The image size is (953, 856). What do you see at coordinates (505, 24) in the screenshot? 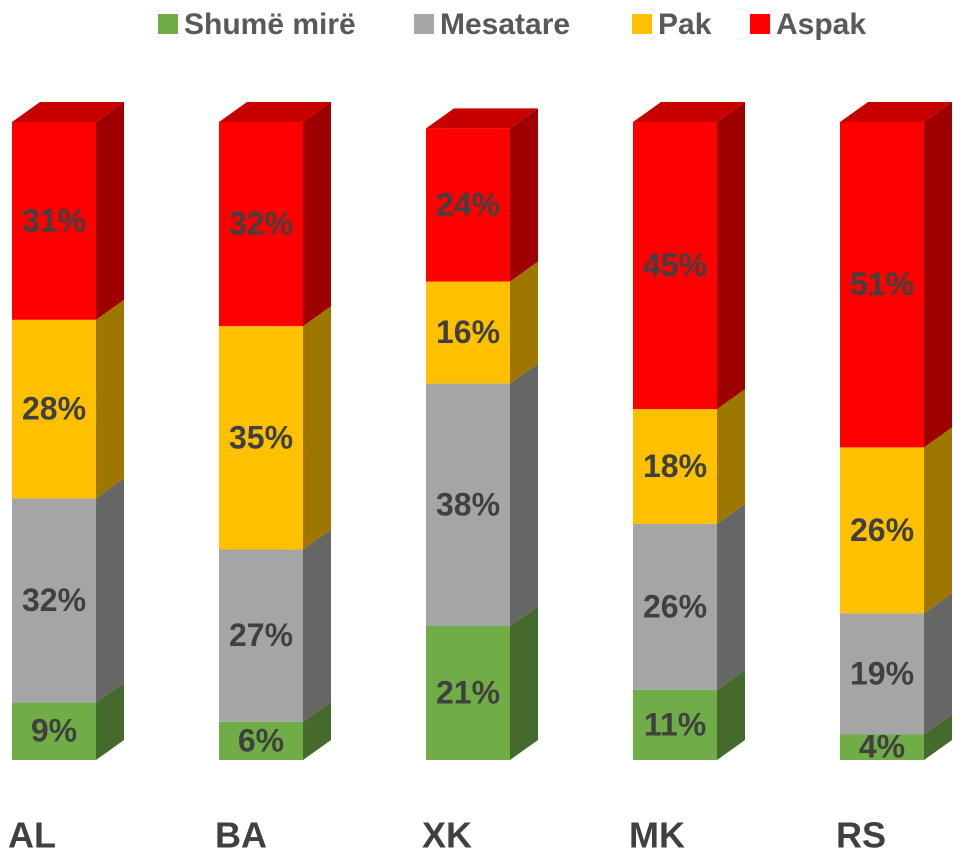
I see `legend-label: Mesatare` at bounding box center [505, 24].